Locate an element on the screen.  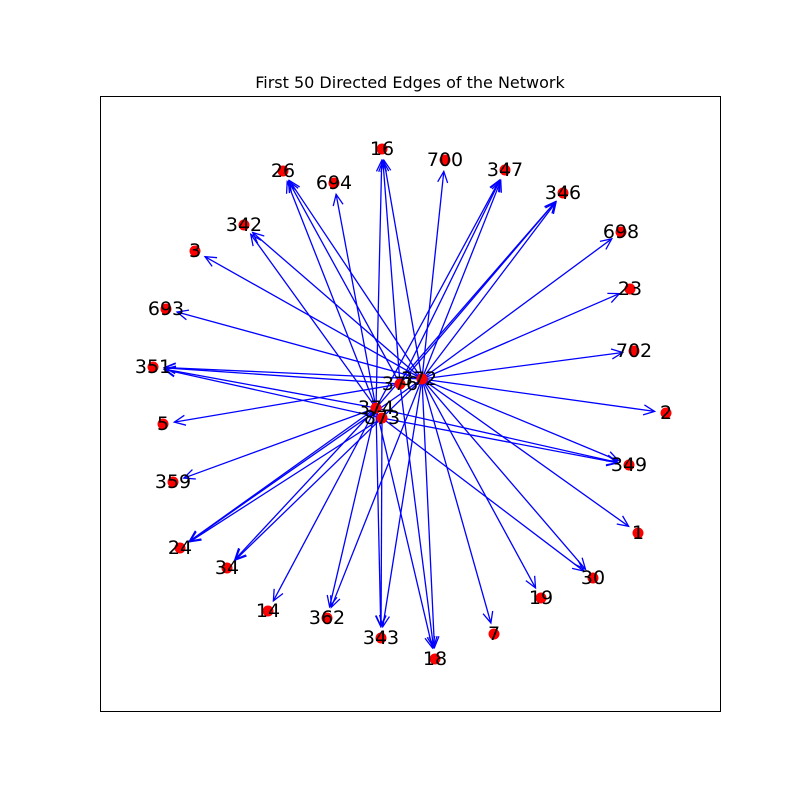
node-label-30: 30 is located at coordinates (593, 578).